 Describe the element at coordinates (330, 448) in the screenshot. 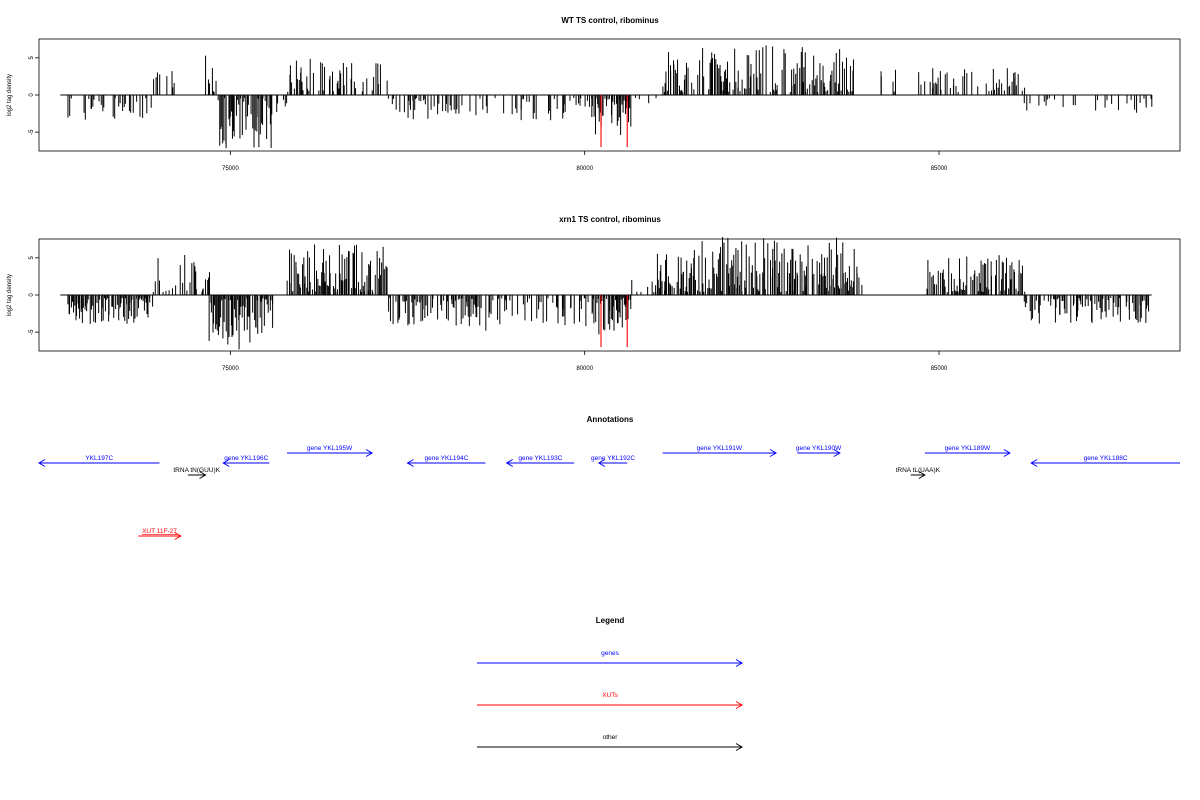

I see `annotation-label: gene YKL195W` at that location.